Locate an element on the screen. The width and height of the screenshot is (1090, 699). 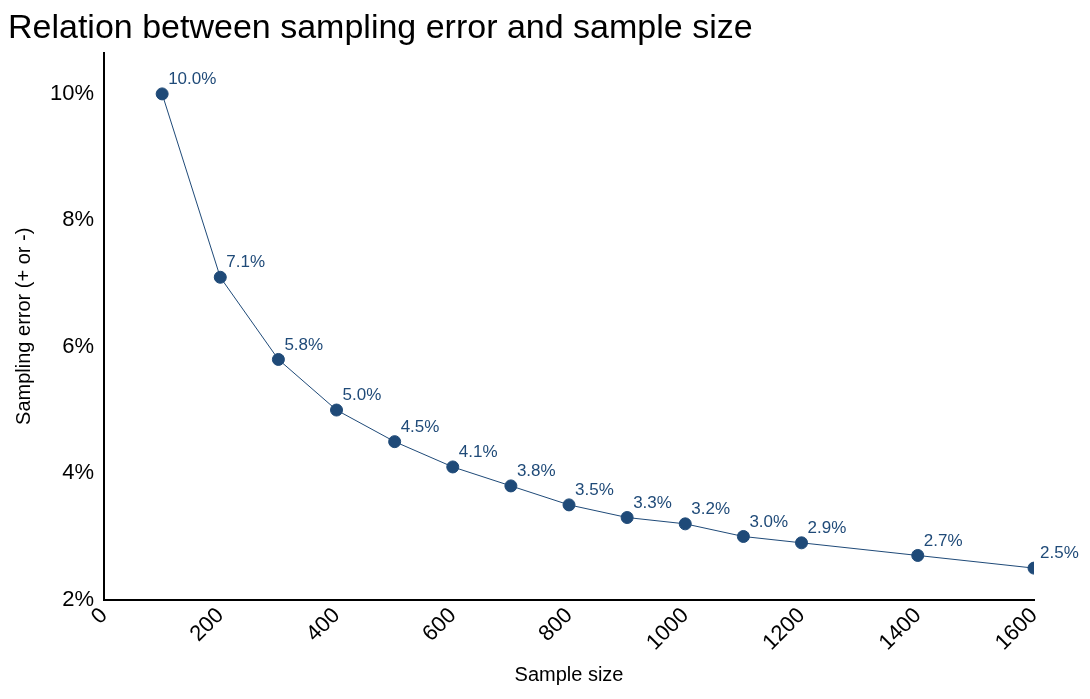
x-tick-label: 800 is located at coordinates (555, 624).